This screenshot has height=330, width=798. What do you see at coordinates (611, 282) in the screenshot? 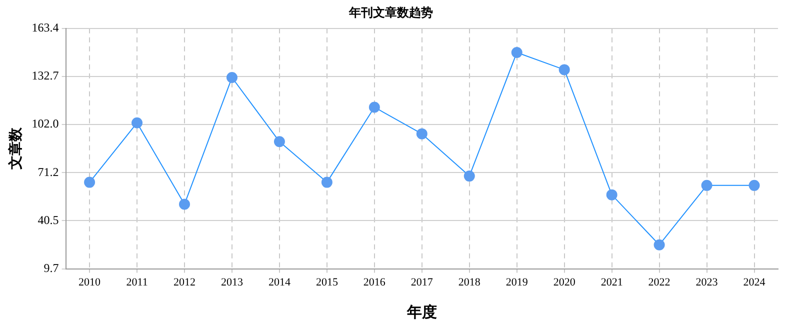
I see `x-tick-label: 2021` at bounding box center [611, 282].